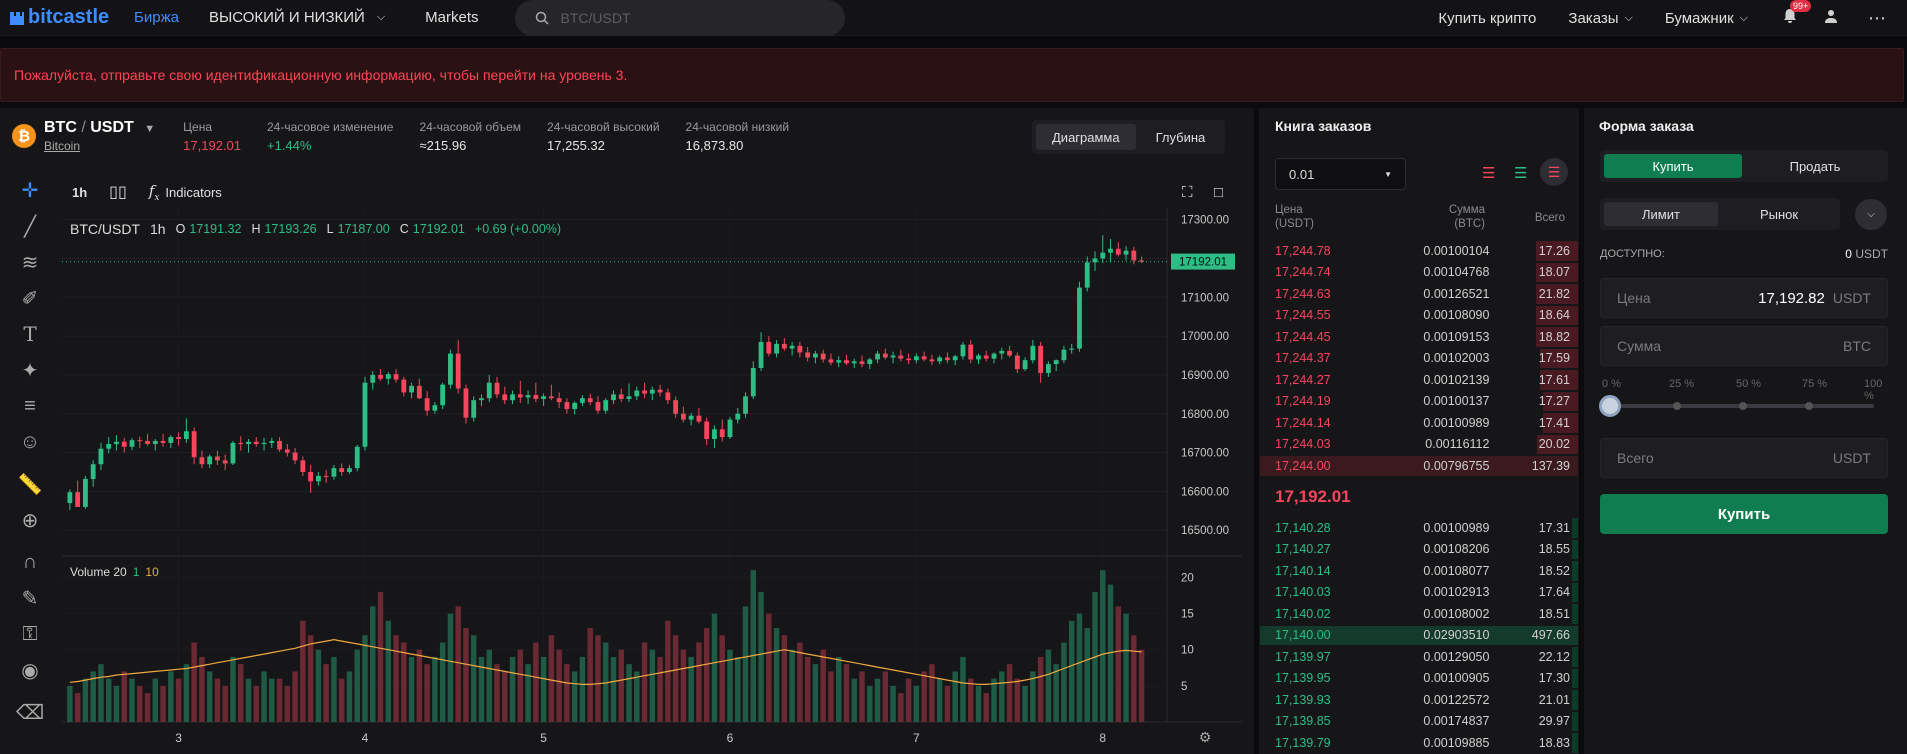 The height and width of the screenshot is (754, 1907). Describe the element at coordinates (1419, 316) in the screenshot. I see `ask-row: 17,244.55 0.00108090 18.64` at that location.